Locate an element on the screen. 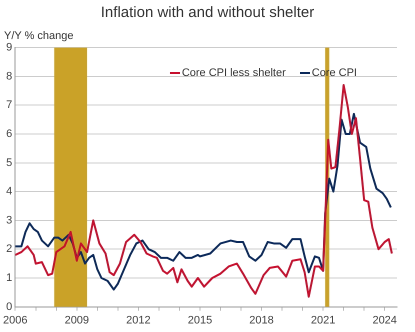 The width and height of the screenshot is (415, 332). x-tick-label: 2015 is located at coordinates (200, 320).